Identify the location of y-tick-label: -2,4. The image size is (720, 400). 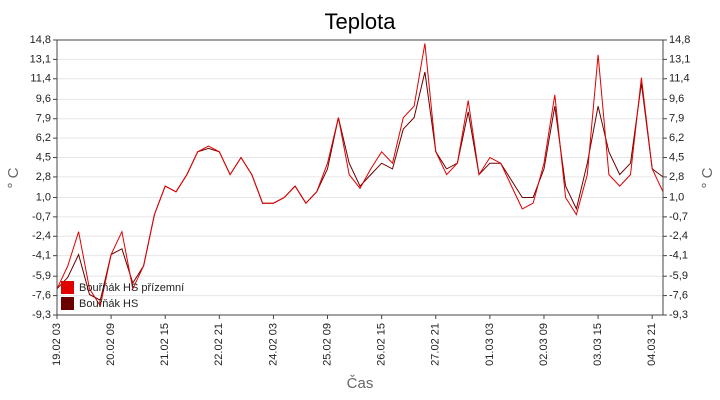
(41, 236).